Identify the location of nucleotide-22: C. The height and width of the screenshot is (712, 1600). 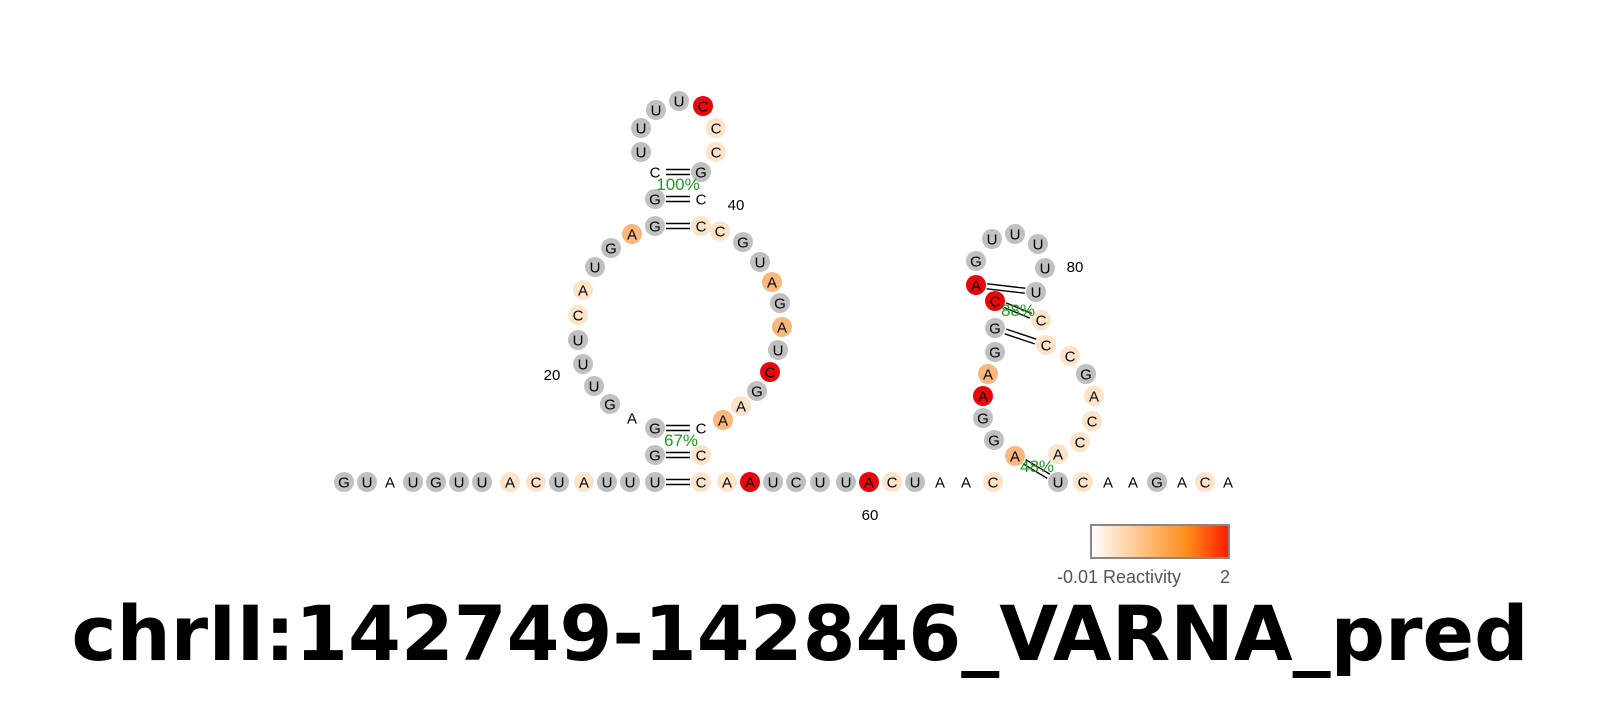
(578, 315).